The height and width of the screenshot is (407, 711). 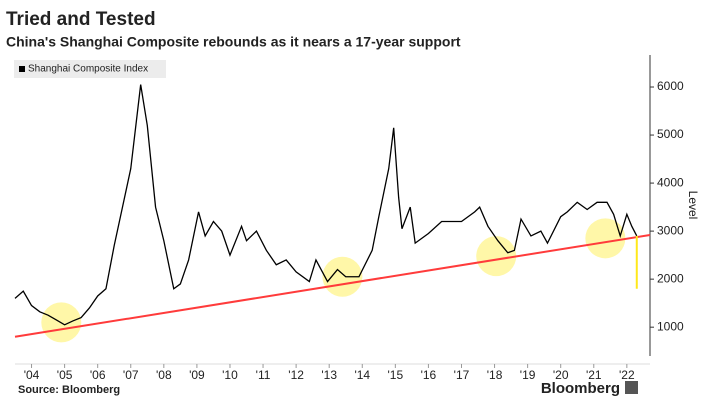 I want to click on x-tick-label: '22, so click(x=627, y=375).